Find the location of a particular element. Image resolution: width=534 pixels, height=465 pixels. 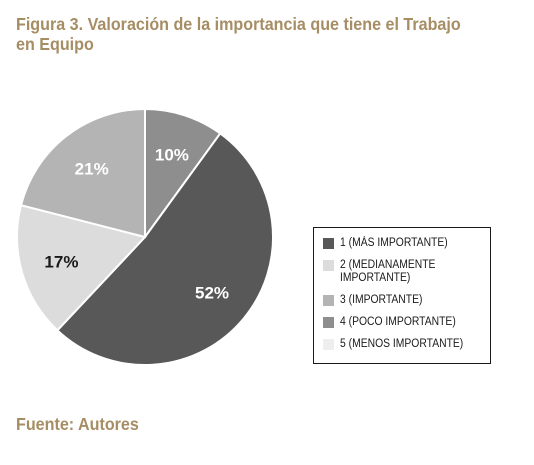

legend-label: 2 (MEDIANAMENTE IMPORTANTE) is located at coordinates (388, 271).